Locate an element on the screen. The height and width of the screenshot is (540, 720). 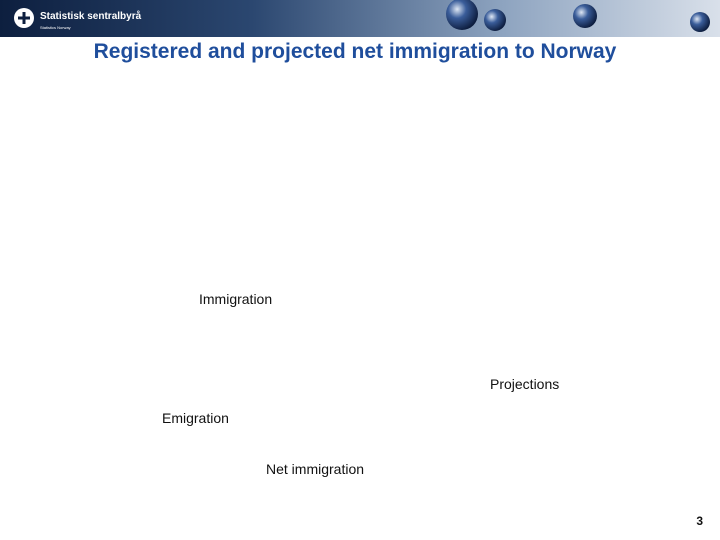
chart-label: Emigration is located at coordinates (195, 418).